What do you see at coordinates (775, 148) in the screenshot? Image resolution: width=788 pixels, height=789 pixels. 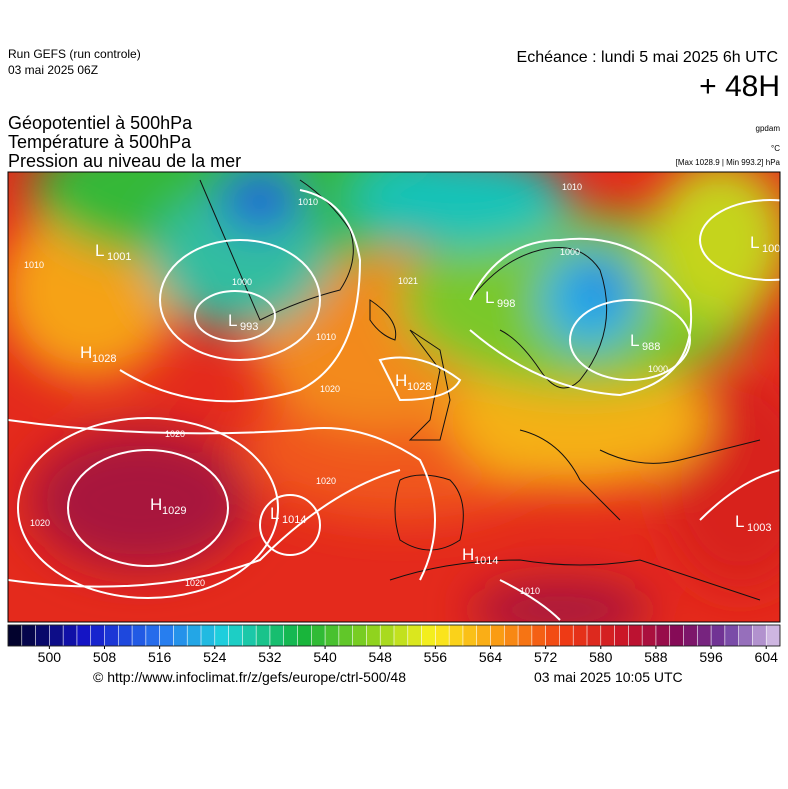 I see `unit-label: °C` at bounding box center [775, 148].